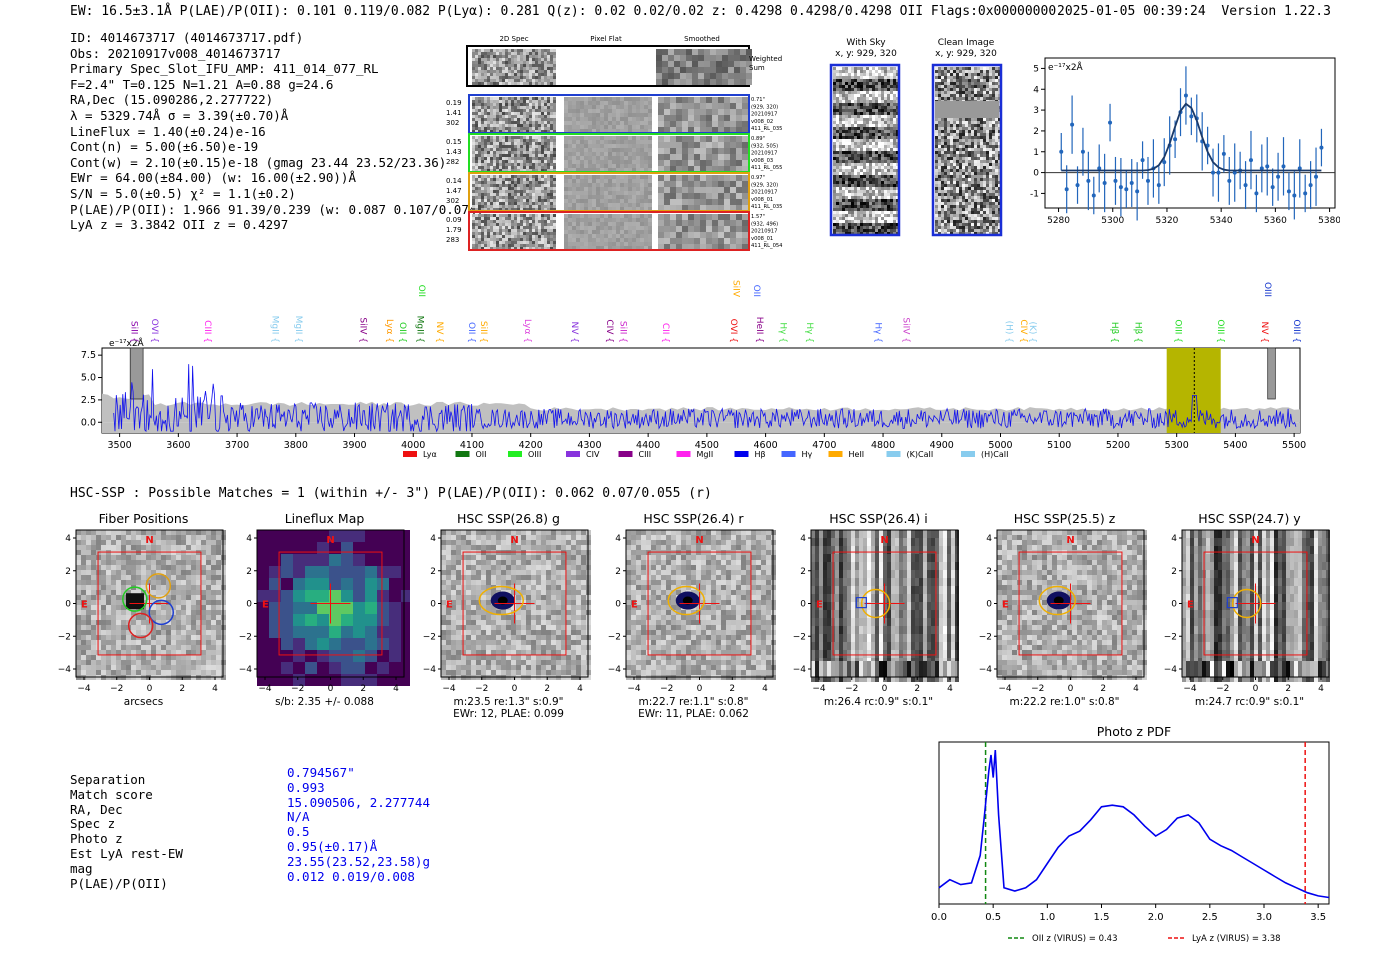 The width and height of the screenshot is (1400, 953). What do you see at coordinates (606, 39) in the screenshot?
I see `spec2d-col-label: Pixel Flat` at bounding box center [606, 39].